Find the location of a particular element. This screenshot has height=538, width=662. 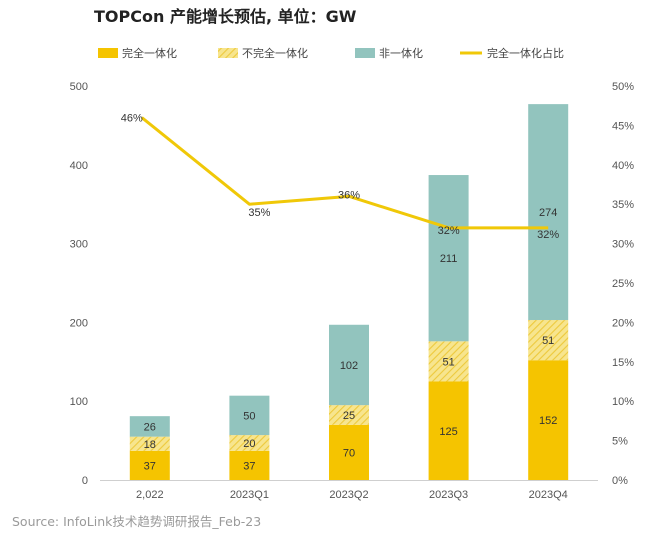

bar-label-3-1: 26 is located at coordinates (150, 427).